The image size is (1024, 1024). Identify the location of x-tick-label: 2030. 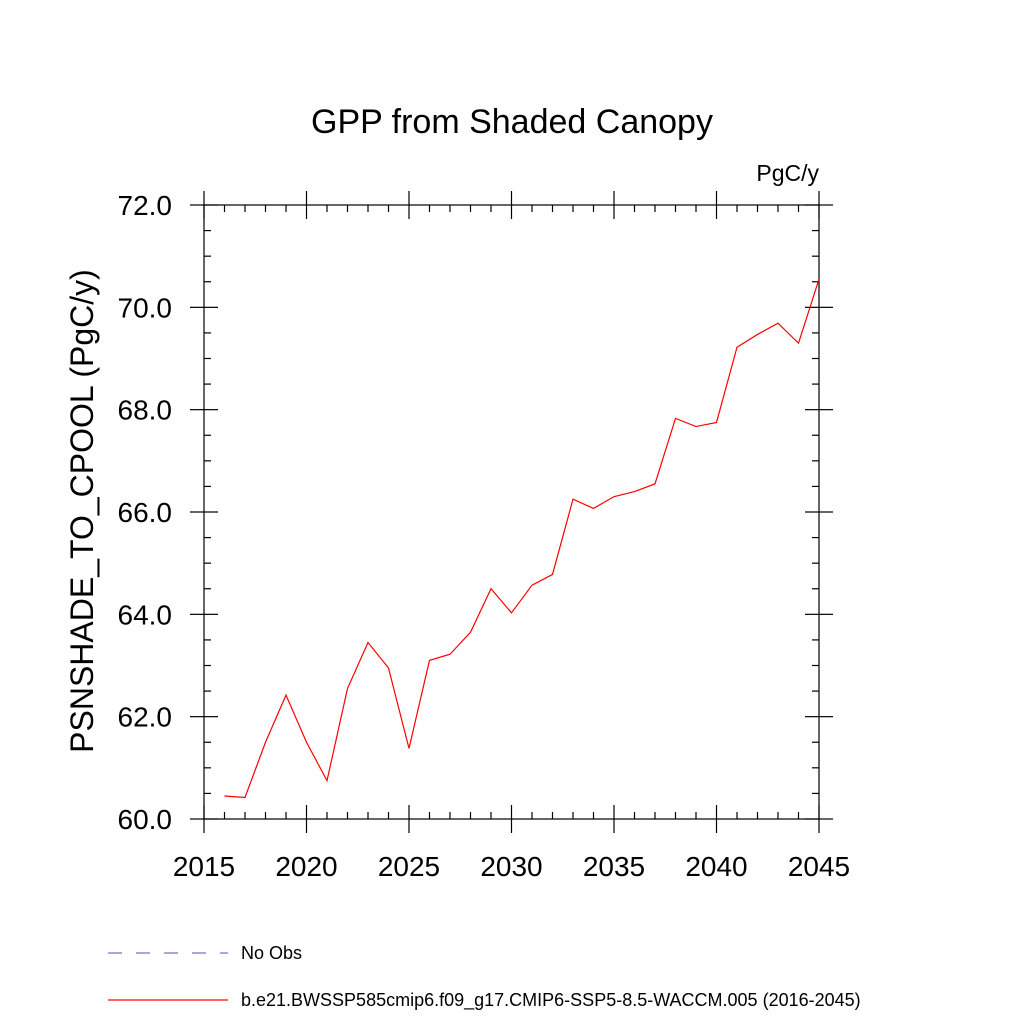
(511, 866).